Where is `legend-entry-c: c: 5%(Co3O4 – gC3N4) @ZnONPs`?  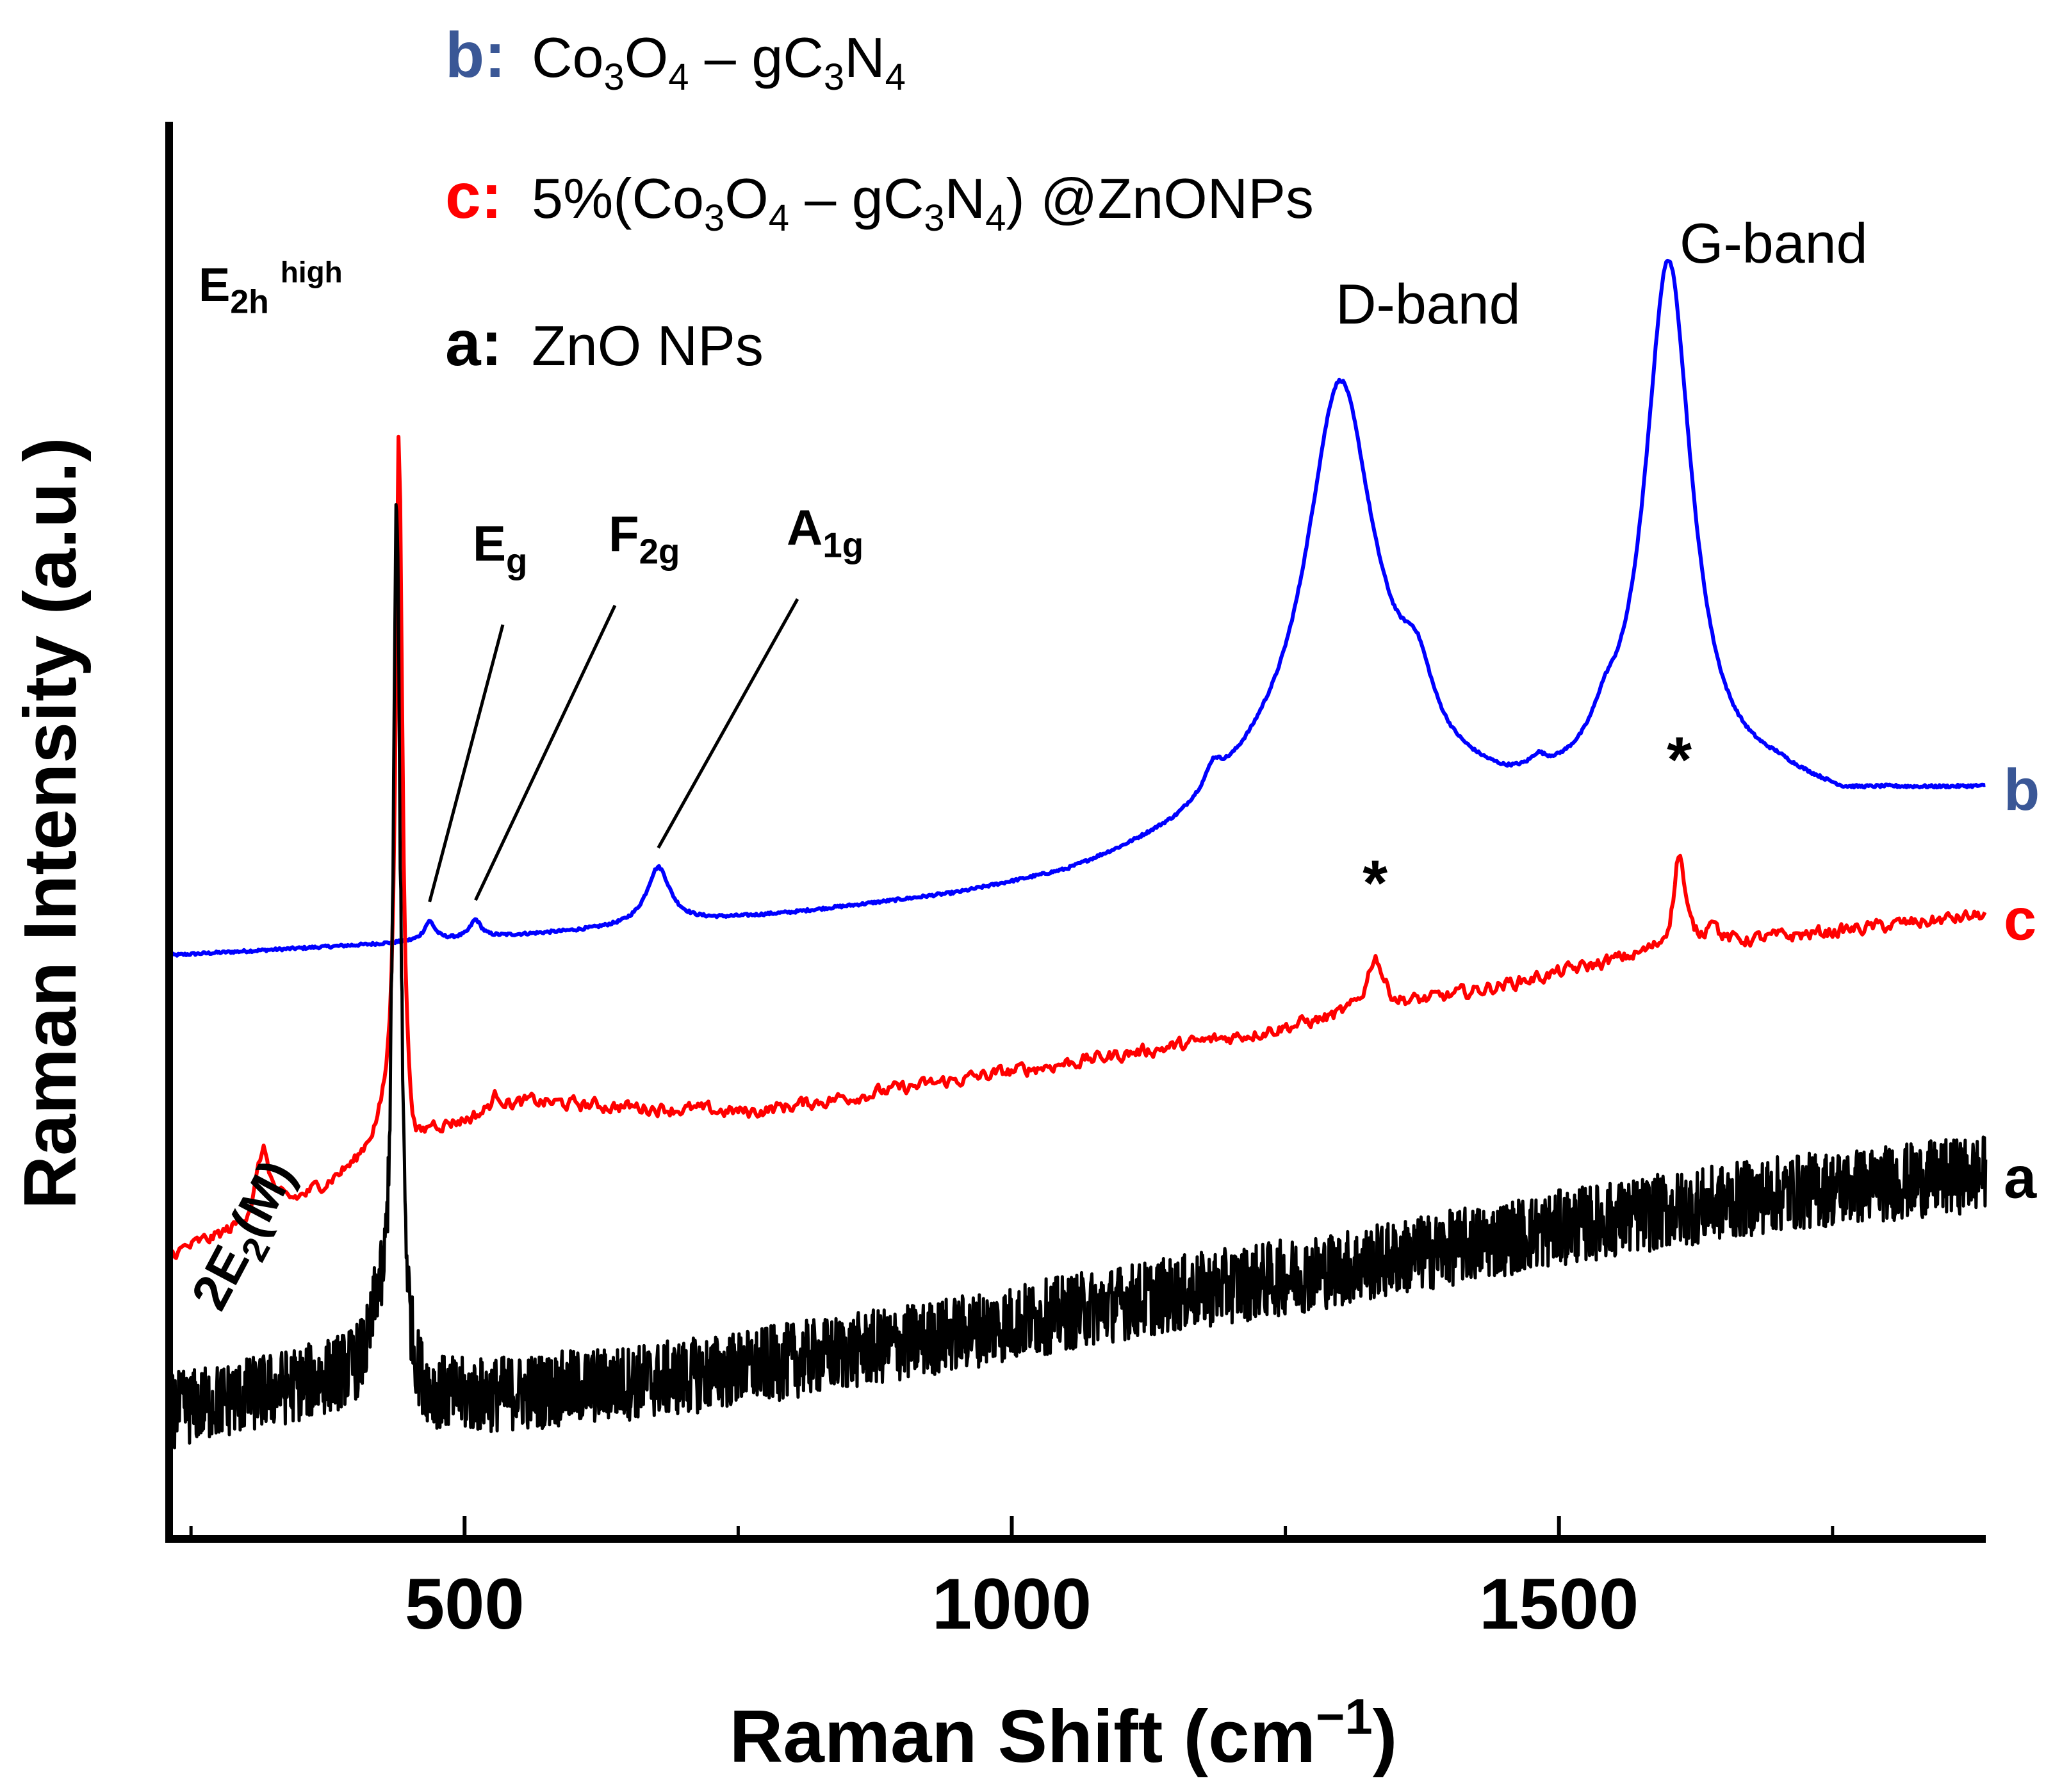 legend-entry-c: c: 5%(Co3O4 – gC3N4) @ZnONPs is located at coordinates (879, 199).